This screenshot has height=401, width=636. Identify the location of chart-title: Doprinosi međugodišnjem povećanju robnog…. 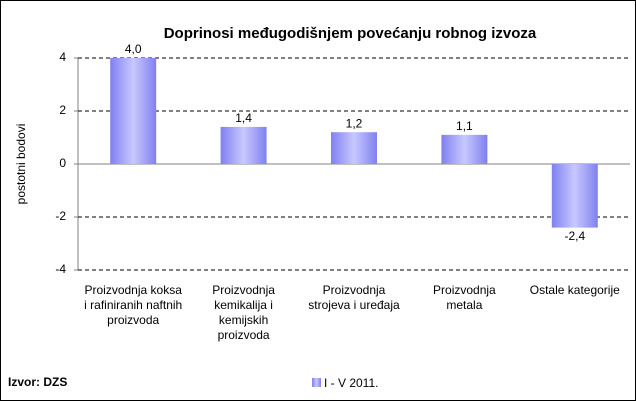
(350, 33).